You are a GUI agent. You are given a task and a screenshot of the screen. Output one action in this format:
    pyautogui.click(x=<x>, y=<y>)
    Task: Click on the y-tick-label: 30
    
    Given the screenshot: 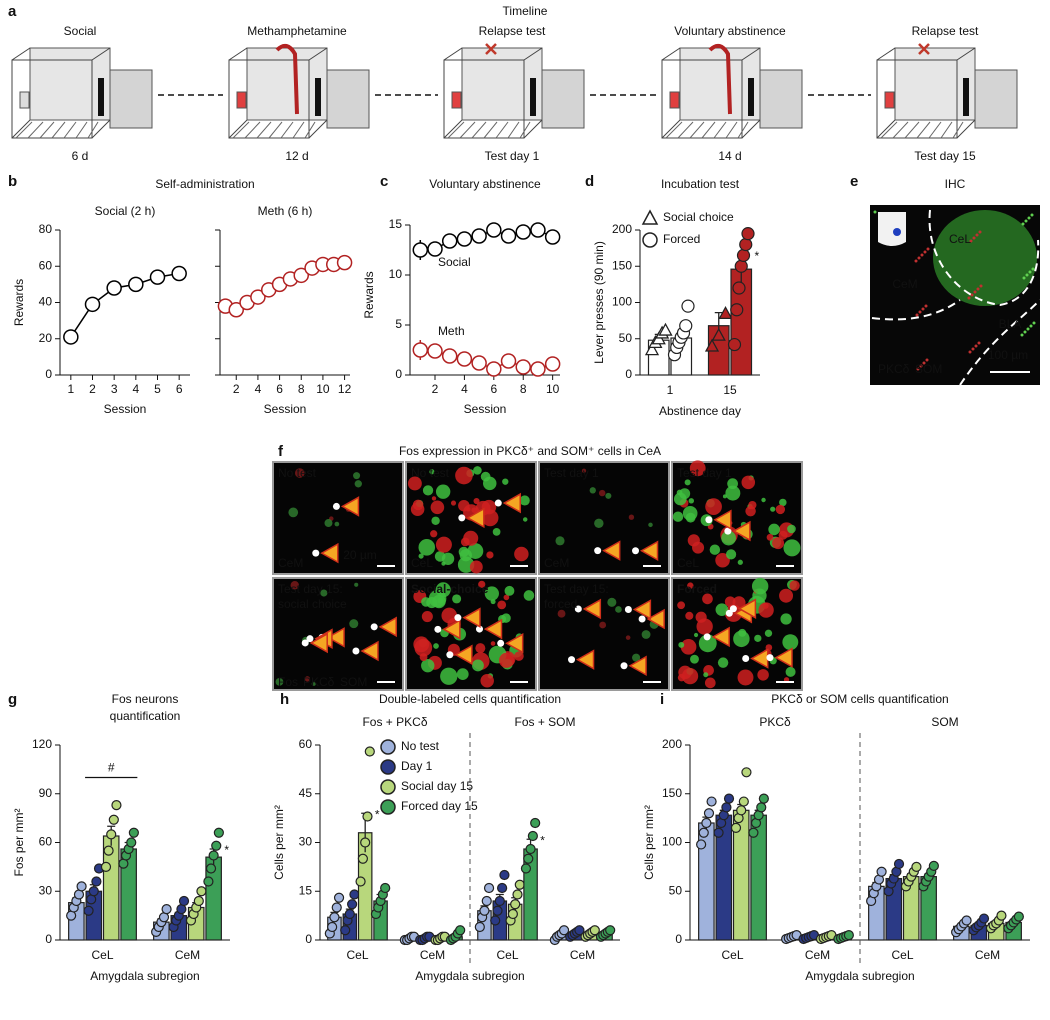 What is the action you would take?
    pyautogui.click(x=46, y=890)
    